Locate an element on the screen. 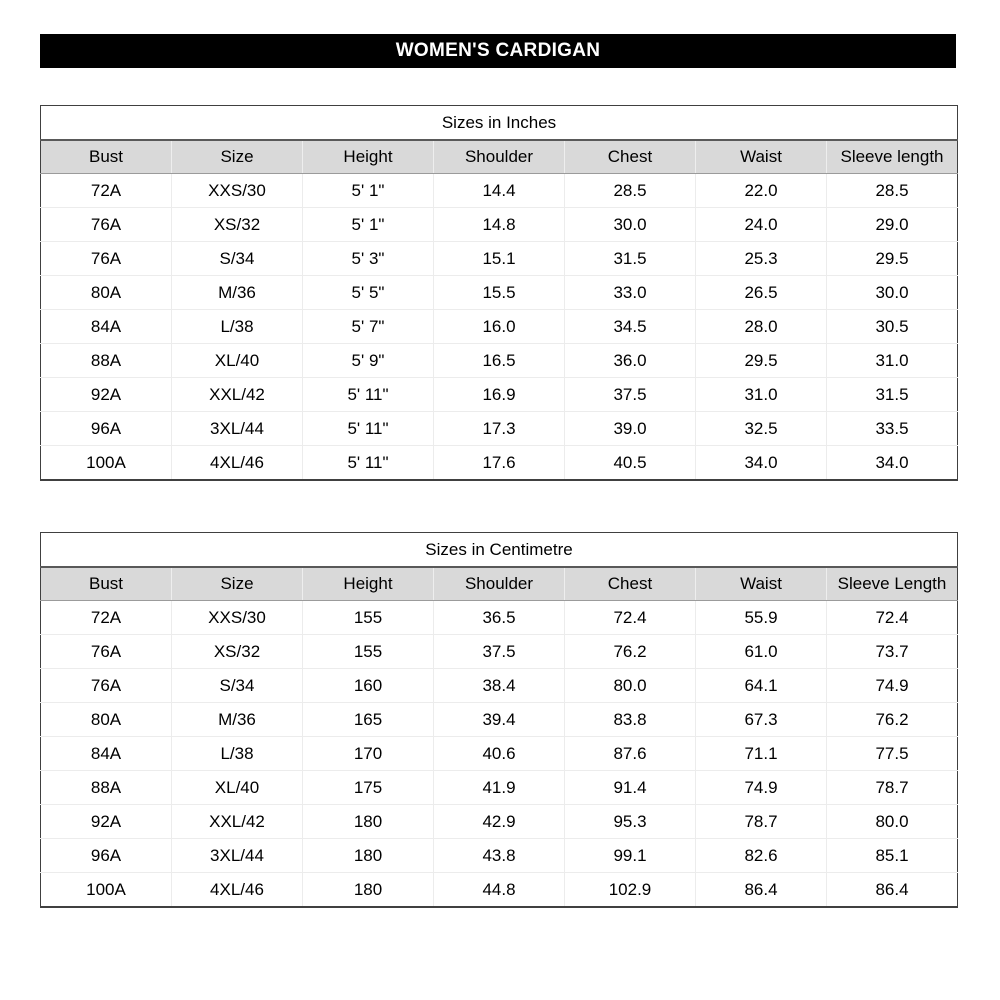 This screenshot has width=1000, height=1000. table-row: 80A M/36 5' 5" 15.5 33.0 26.5 30.0 is located at coordinates (499, 292).